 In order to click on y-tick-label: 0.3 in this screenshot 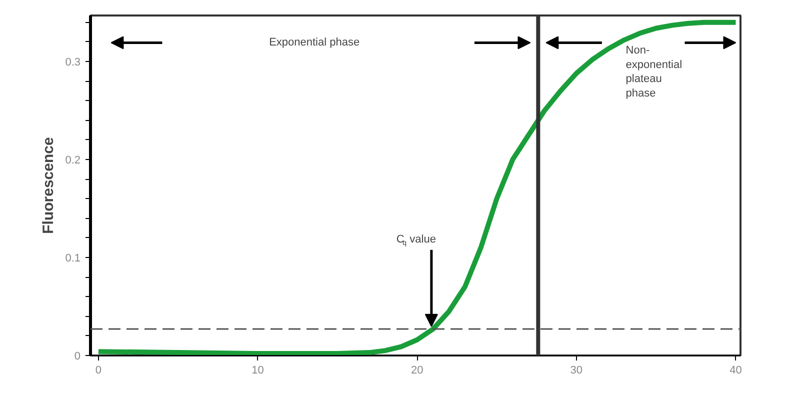, I will do `click(73, 62)`.